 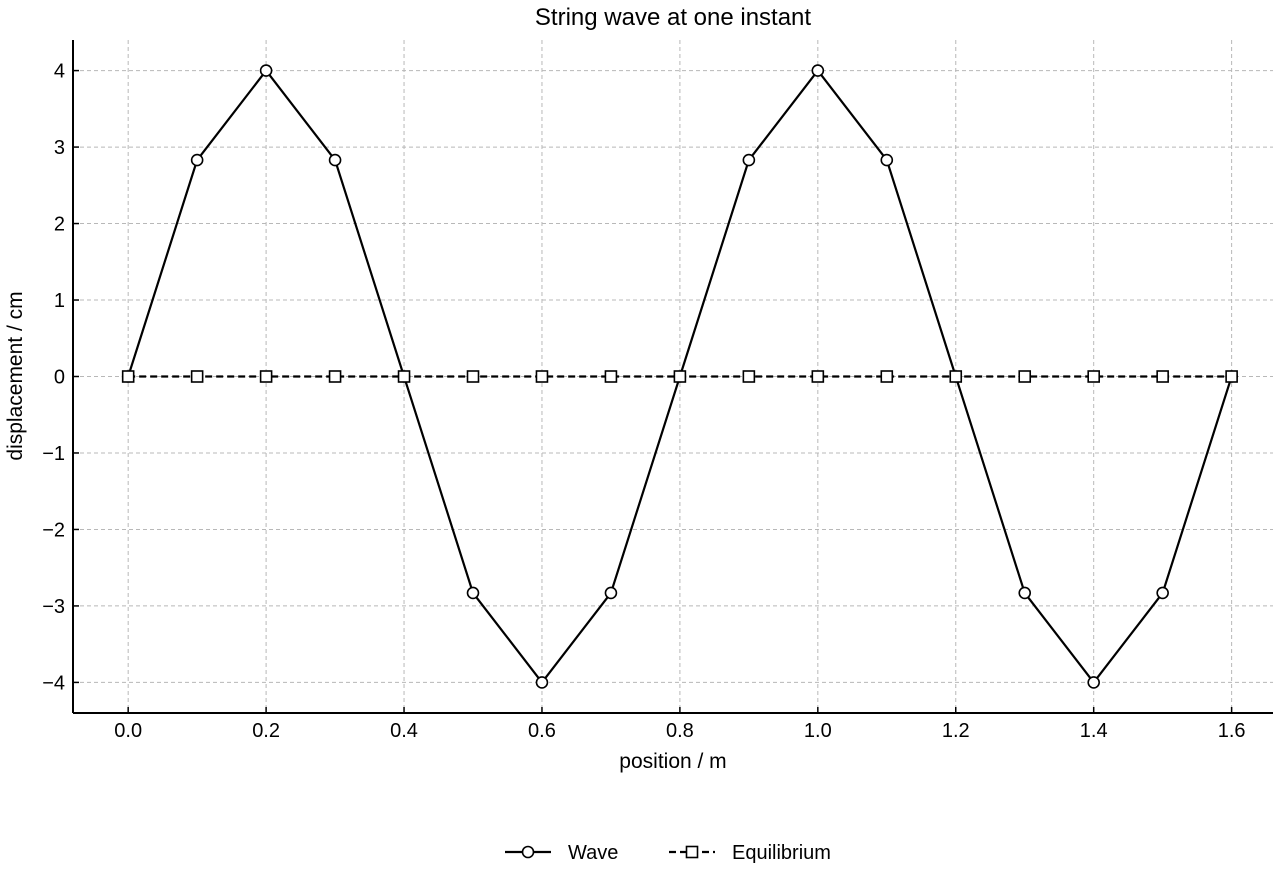 What do you see at coordinates (542, 731) in the screenshot?
I see `x-tick-label: 0.6` at bounding box center [542, 731].